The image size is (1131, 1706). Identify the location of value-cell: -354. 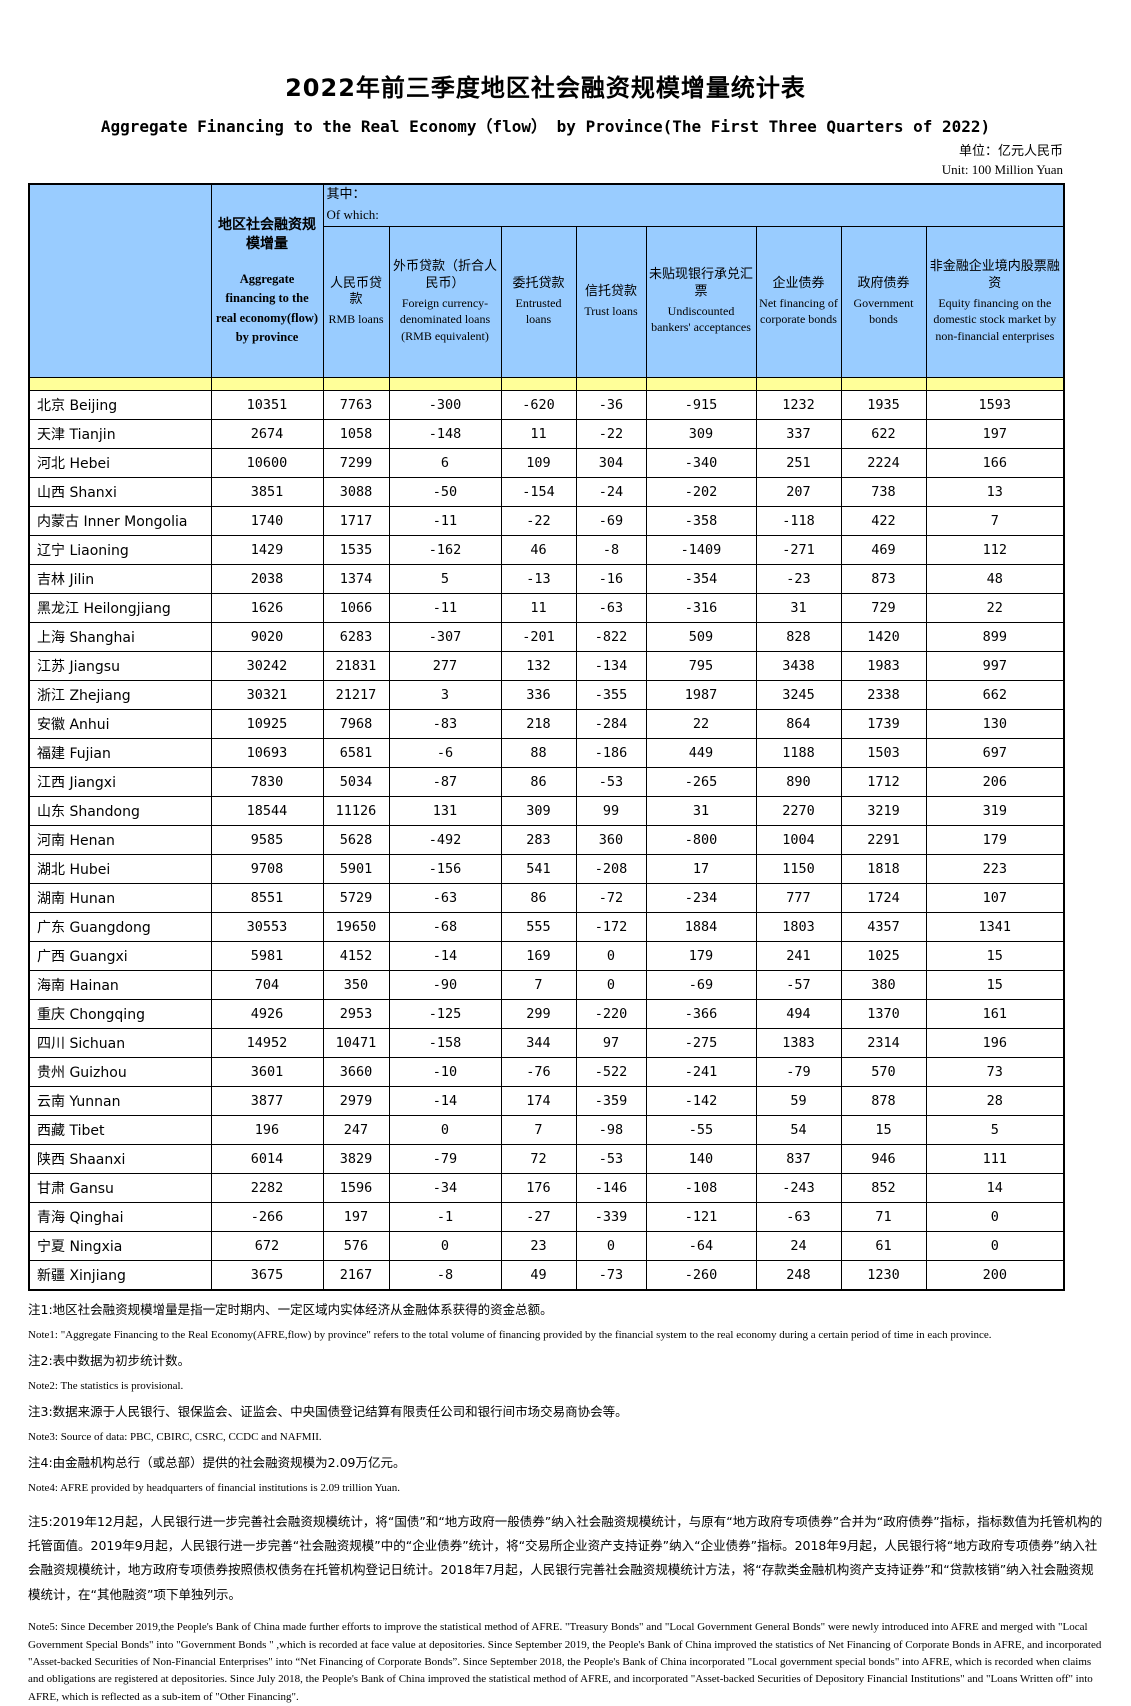
(701, 578).